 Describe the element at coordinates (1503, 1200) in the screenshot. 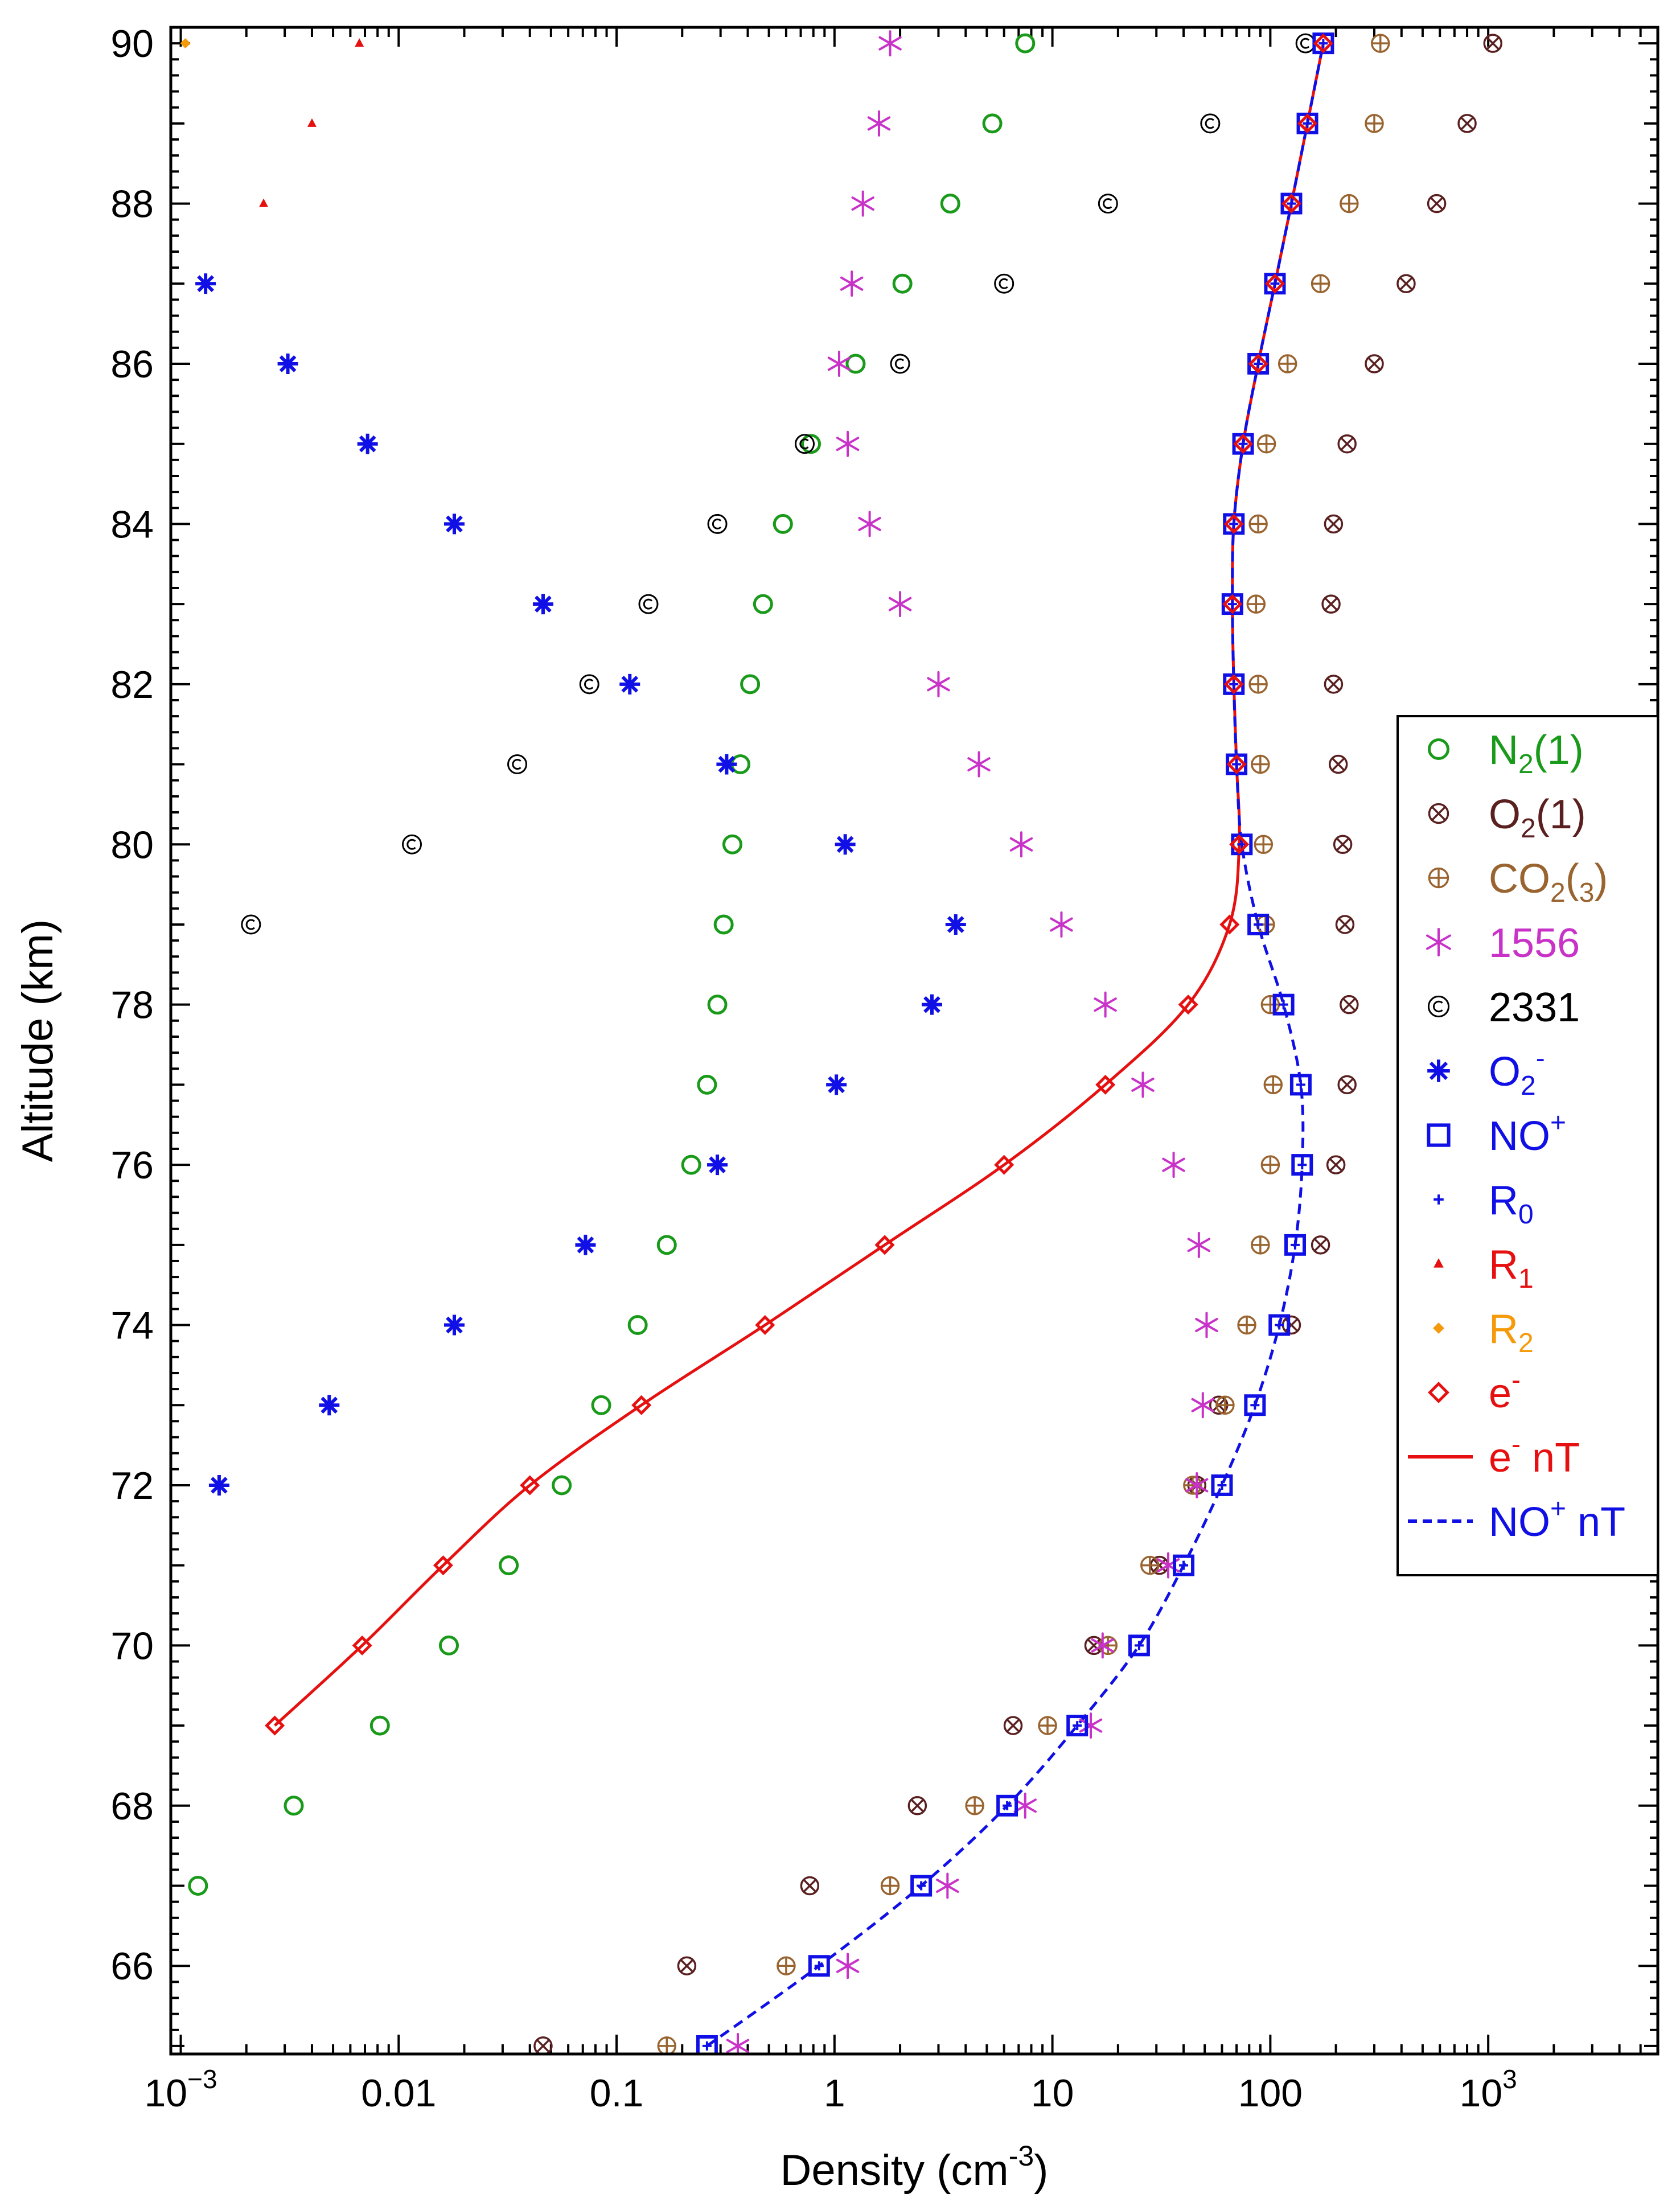

I see `legend-label-base: R` at that location.